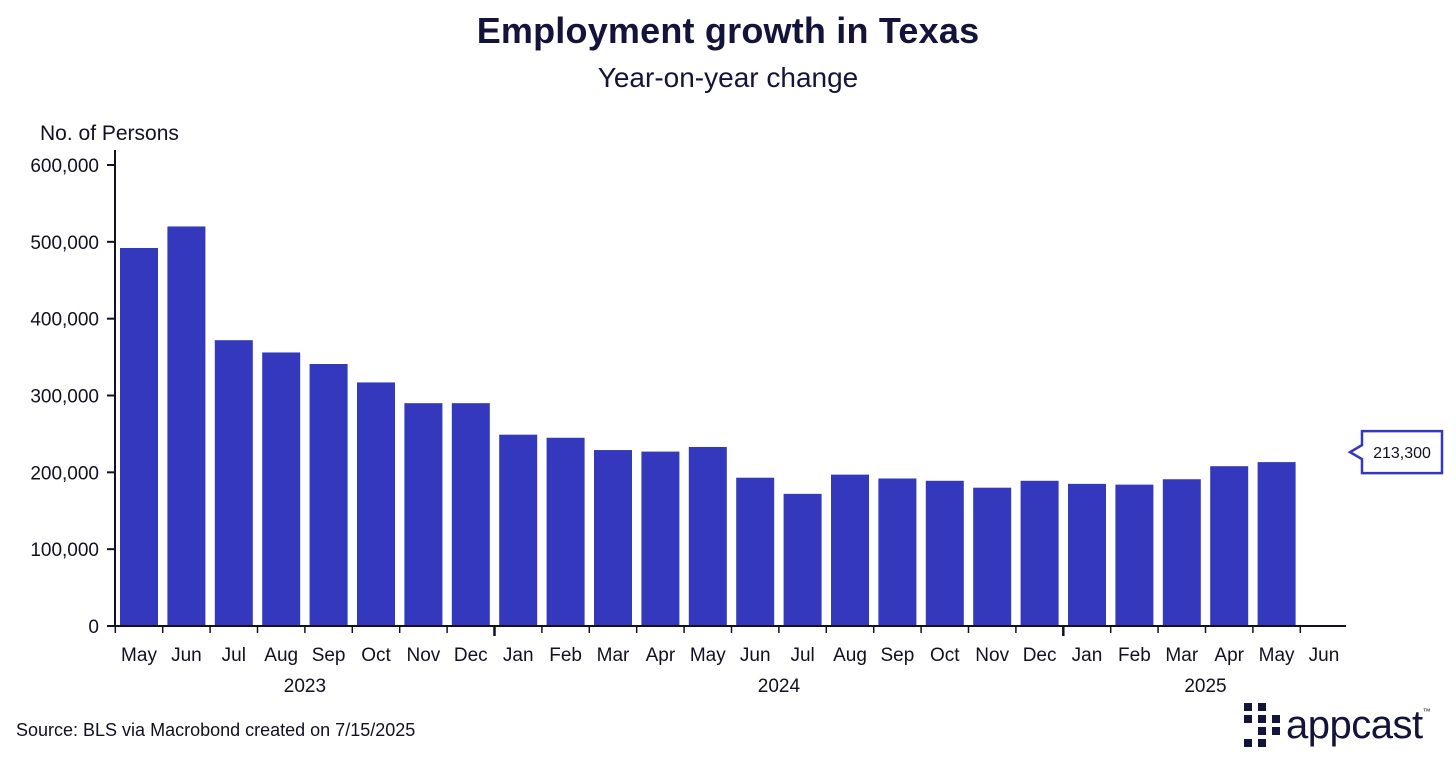  What do you see at coordinates (305, 686) in the screenshot?
I see `year-label: 2023` at bounding box center [305, 686].